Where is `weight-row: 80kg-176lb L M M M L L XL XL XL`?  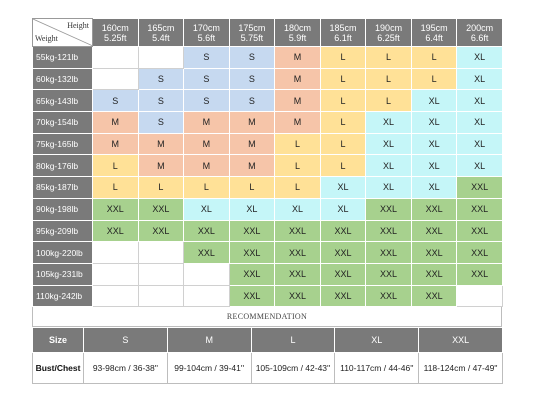 weight-row: 80kg-176lb L M M M L L XL XL XL is located at coordinates (267, 166).